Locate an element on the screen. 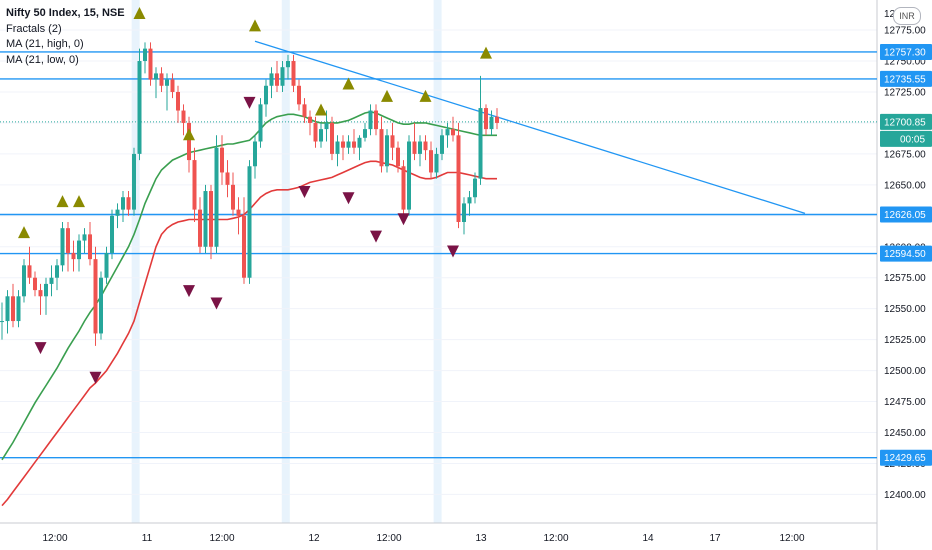 The width and height of the screenshot is (932, 550). level-badge-1-bg is located at coordinates (906, 78).